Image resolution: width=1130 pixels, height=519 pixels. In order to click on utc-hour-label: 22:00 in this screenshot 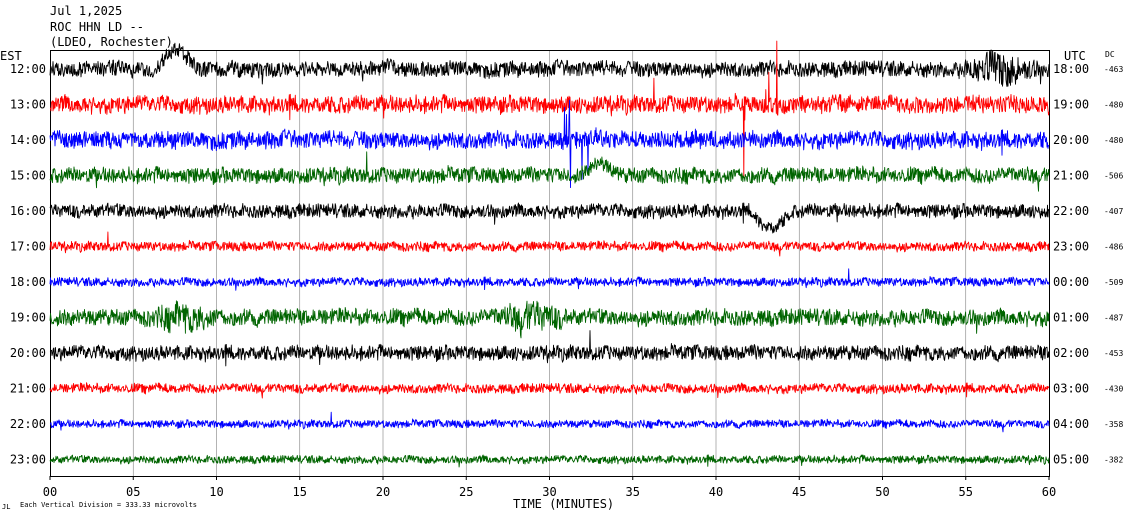, I will do `click(1071, 211)`.